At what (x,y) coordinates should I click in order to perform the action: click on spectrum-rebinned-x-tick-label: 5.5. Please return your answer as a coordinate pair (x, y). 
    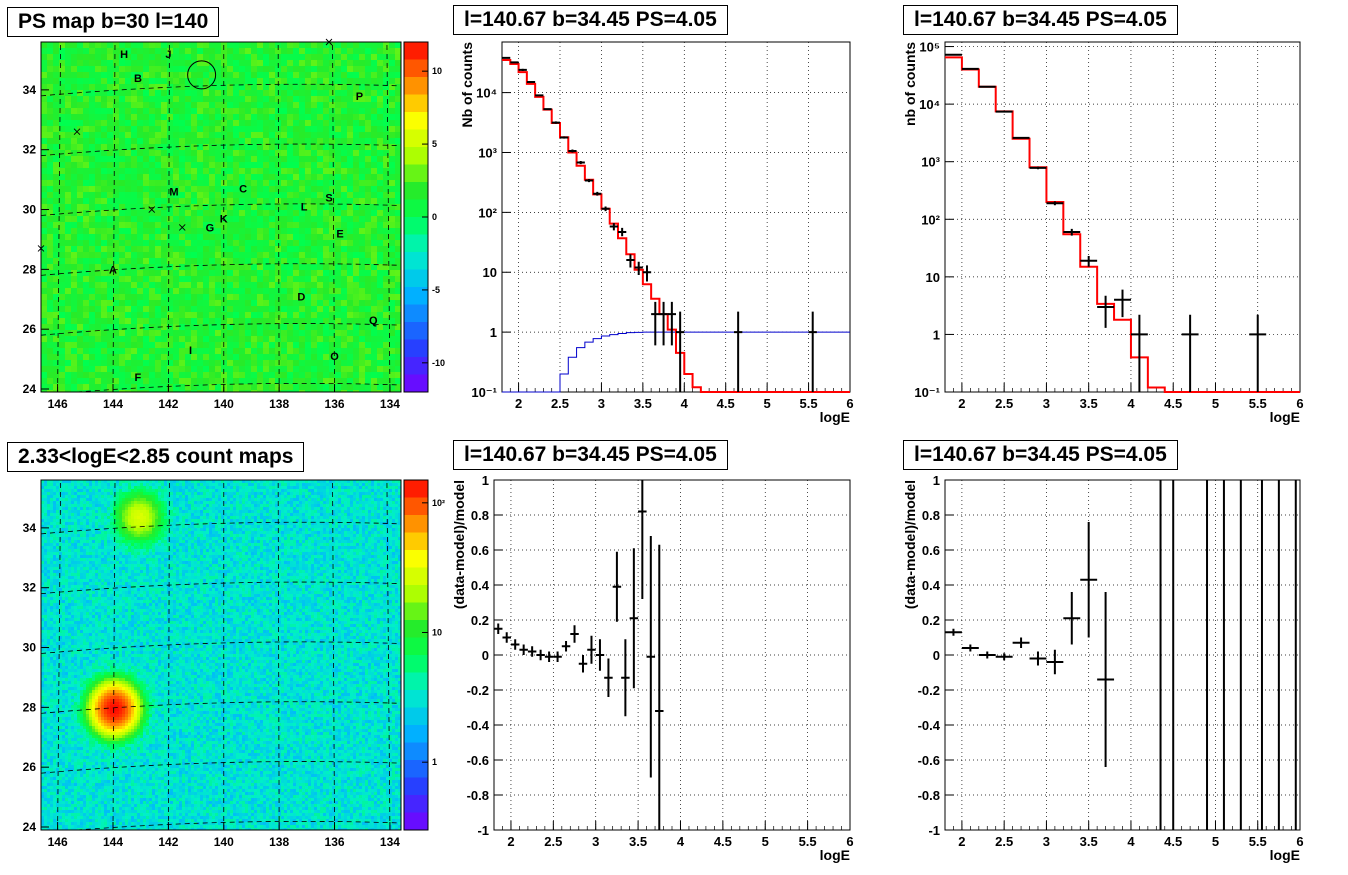
    Looking at the image, I should click on (1258, 403).